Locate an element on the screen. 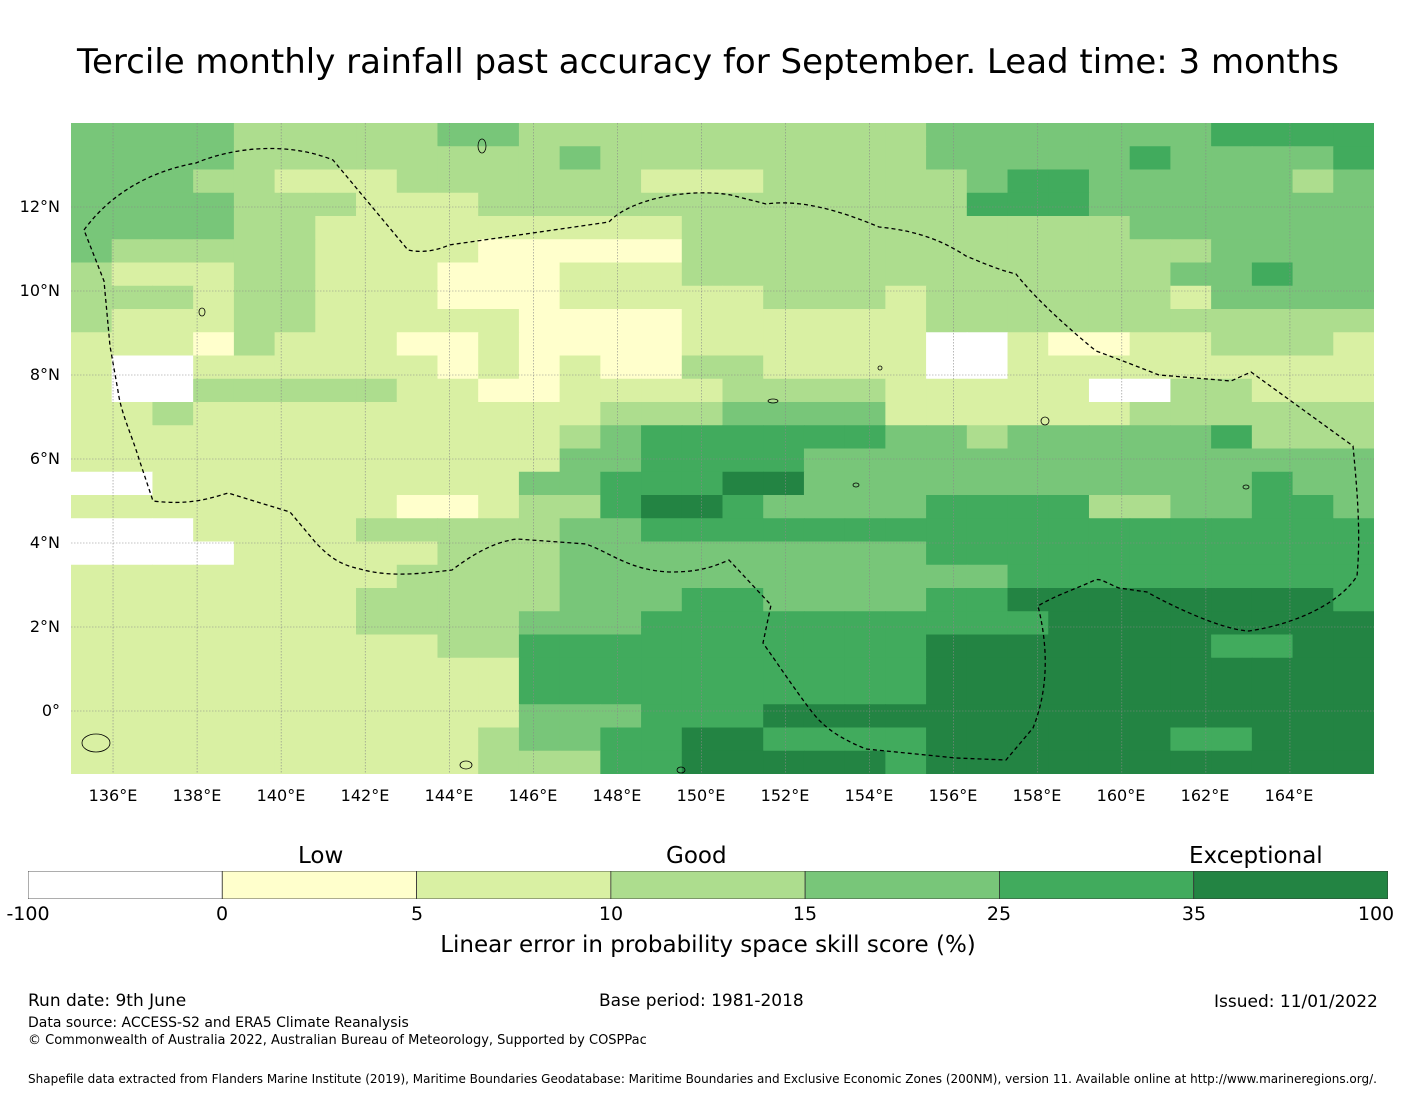 The width and height of the screenshot is (1416, 1095). lon-label-158e: 158°E is located at coordinates (1037, 795).